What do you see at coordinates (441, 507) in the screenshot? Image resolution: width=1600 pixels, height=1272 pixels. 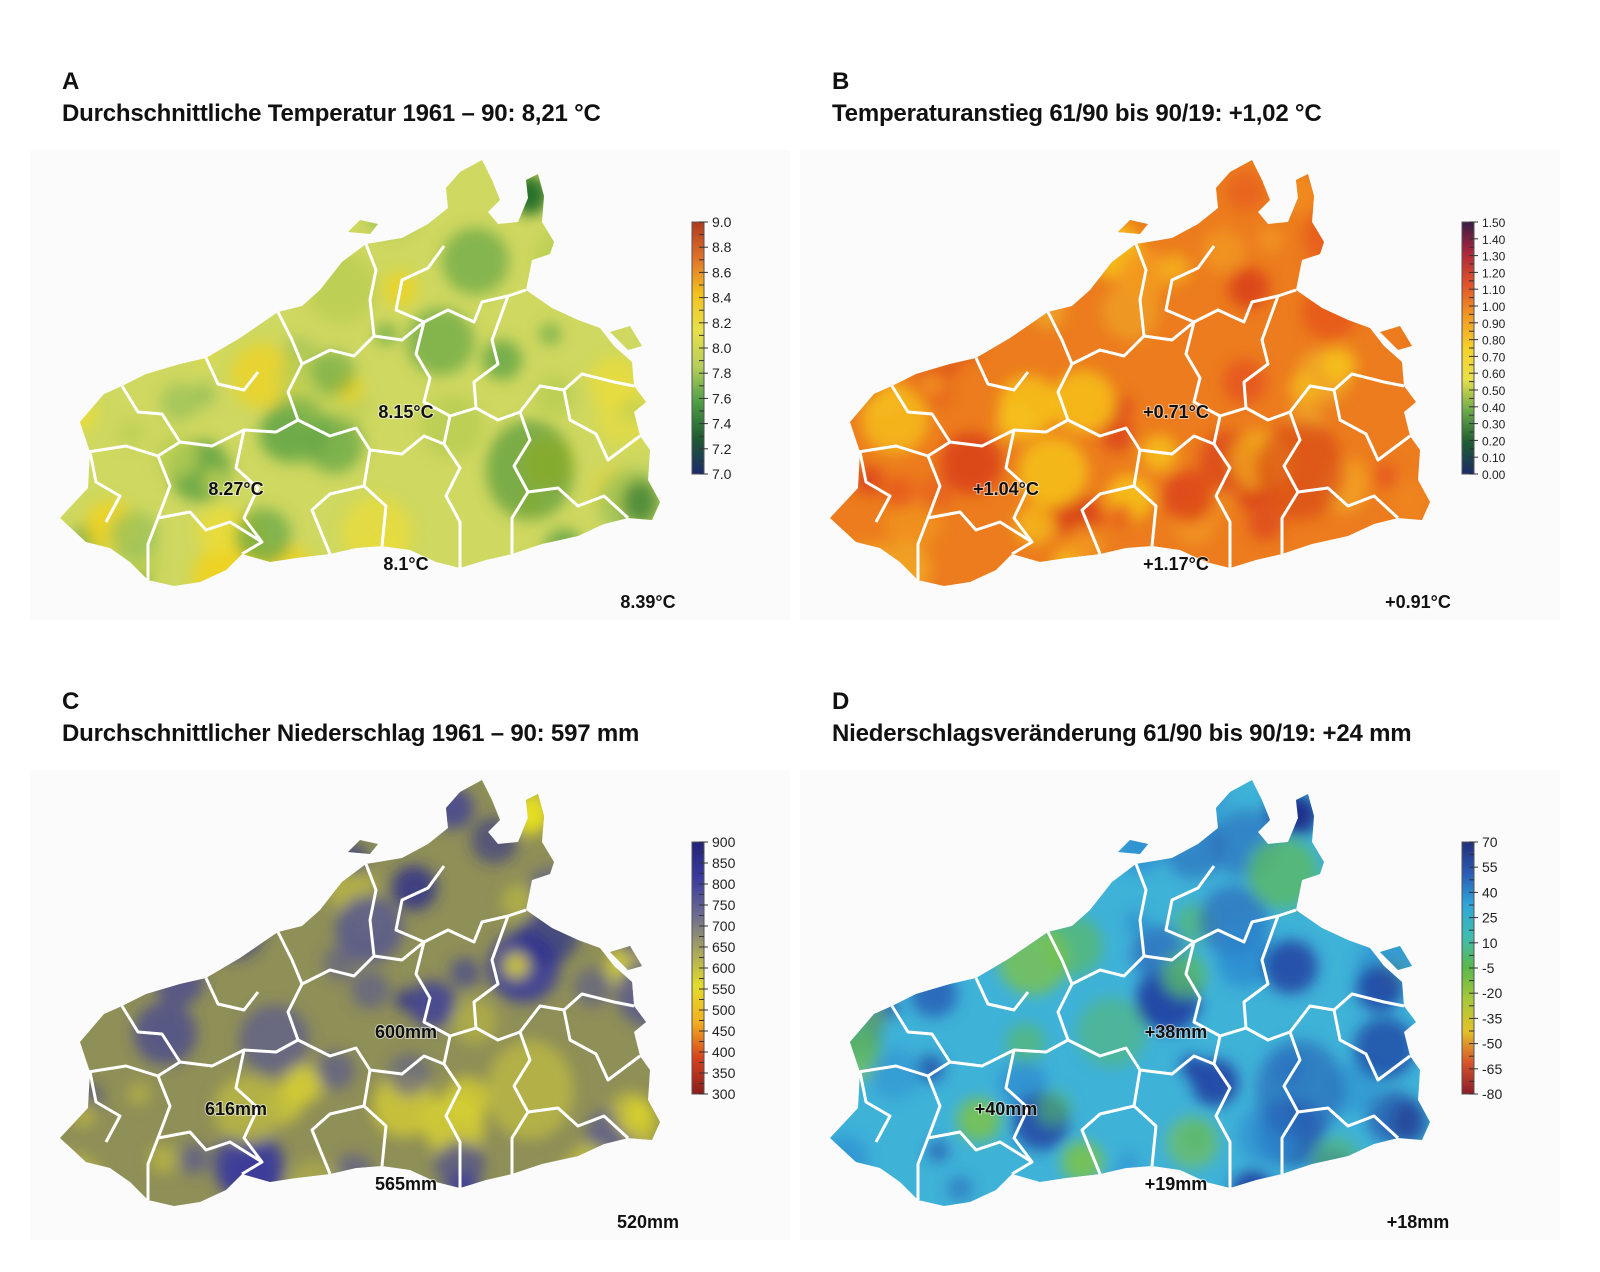 I see `region-labels: 8.15°C8.27°C8.1°C8.39°C8.48°C` at bounding box center [441, 507].